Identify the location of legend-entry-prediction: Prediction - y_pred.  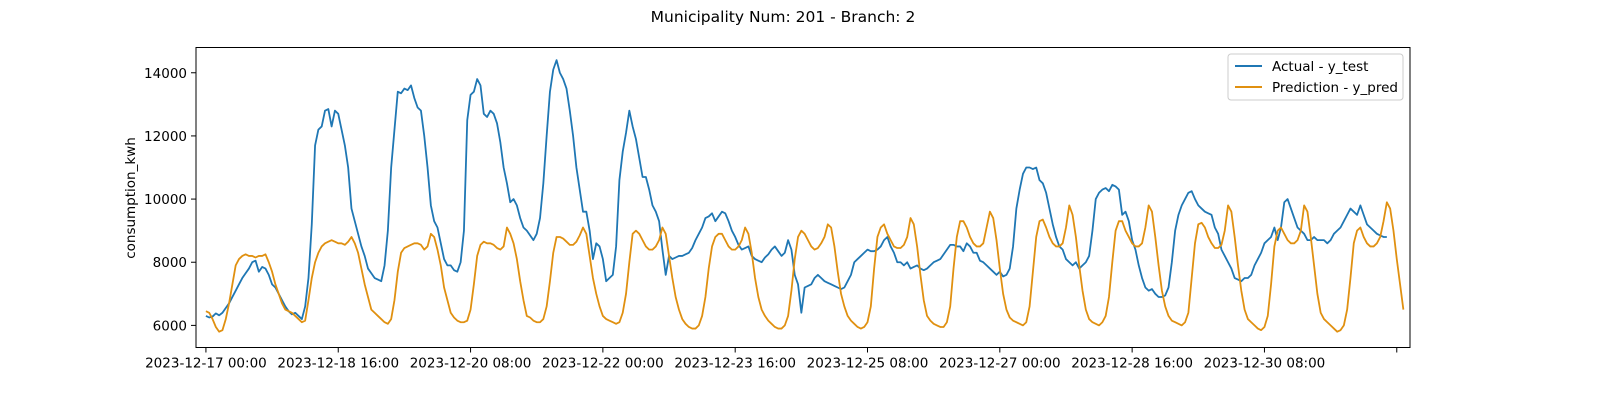
(1335, 88).